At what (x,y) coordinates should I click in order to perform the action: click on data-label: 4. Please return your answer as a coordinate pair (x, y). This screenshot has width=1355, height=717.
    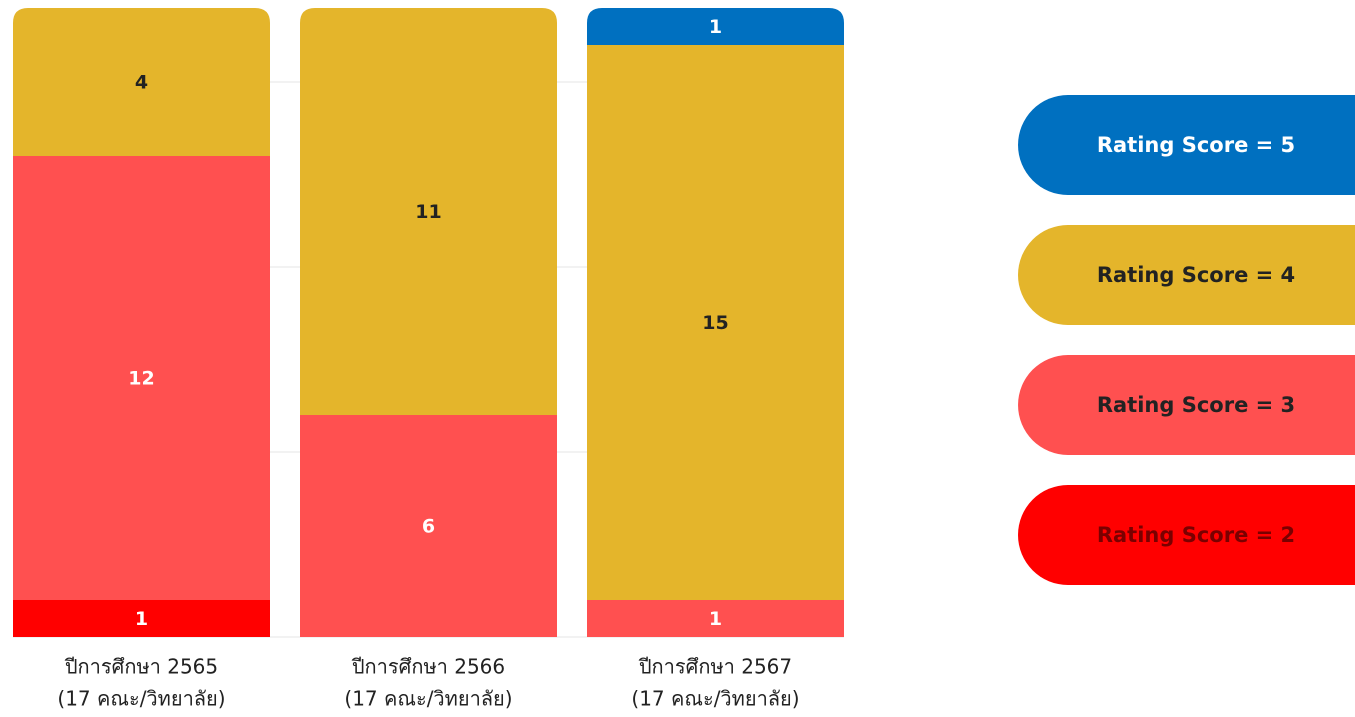
    Looking at the image, I should click on (141, 83).